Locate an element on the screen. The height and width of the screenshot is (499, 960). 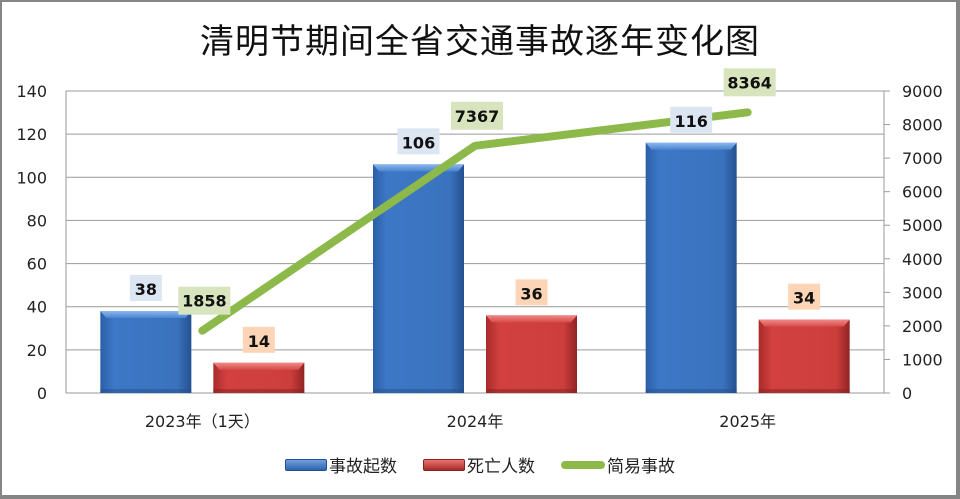
right-axis-tick: 2000 is located at coordinates (922, 326).